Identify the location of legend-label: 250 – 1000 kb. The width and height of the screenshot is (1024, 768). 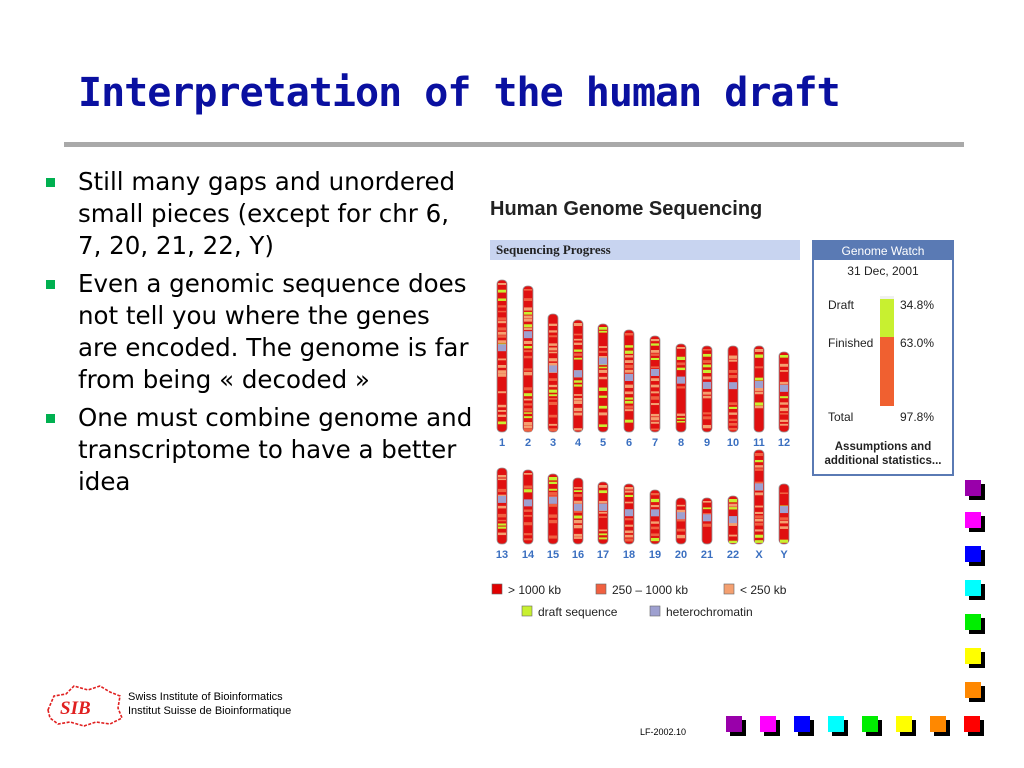
(650, 590).